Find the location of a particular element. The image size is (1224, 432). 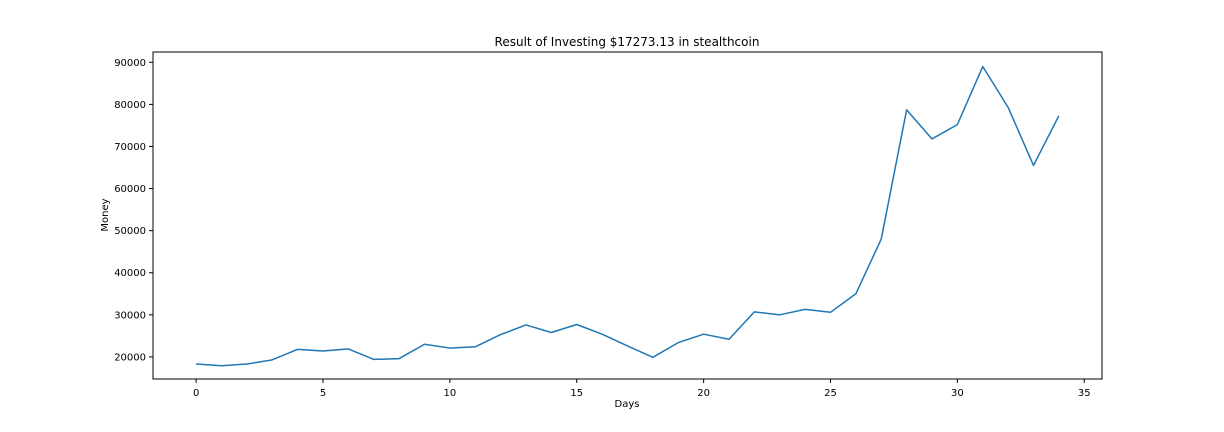

y-tick-label: 40000 is located at coordinates (130, 273).